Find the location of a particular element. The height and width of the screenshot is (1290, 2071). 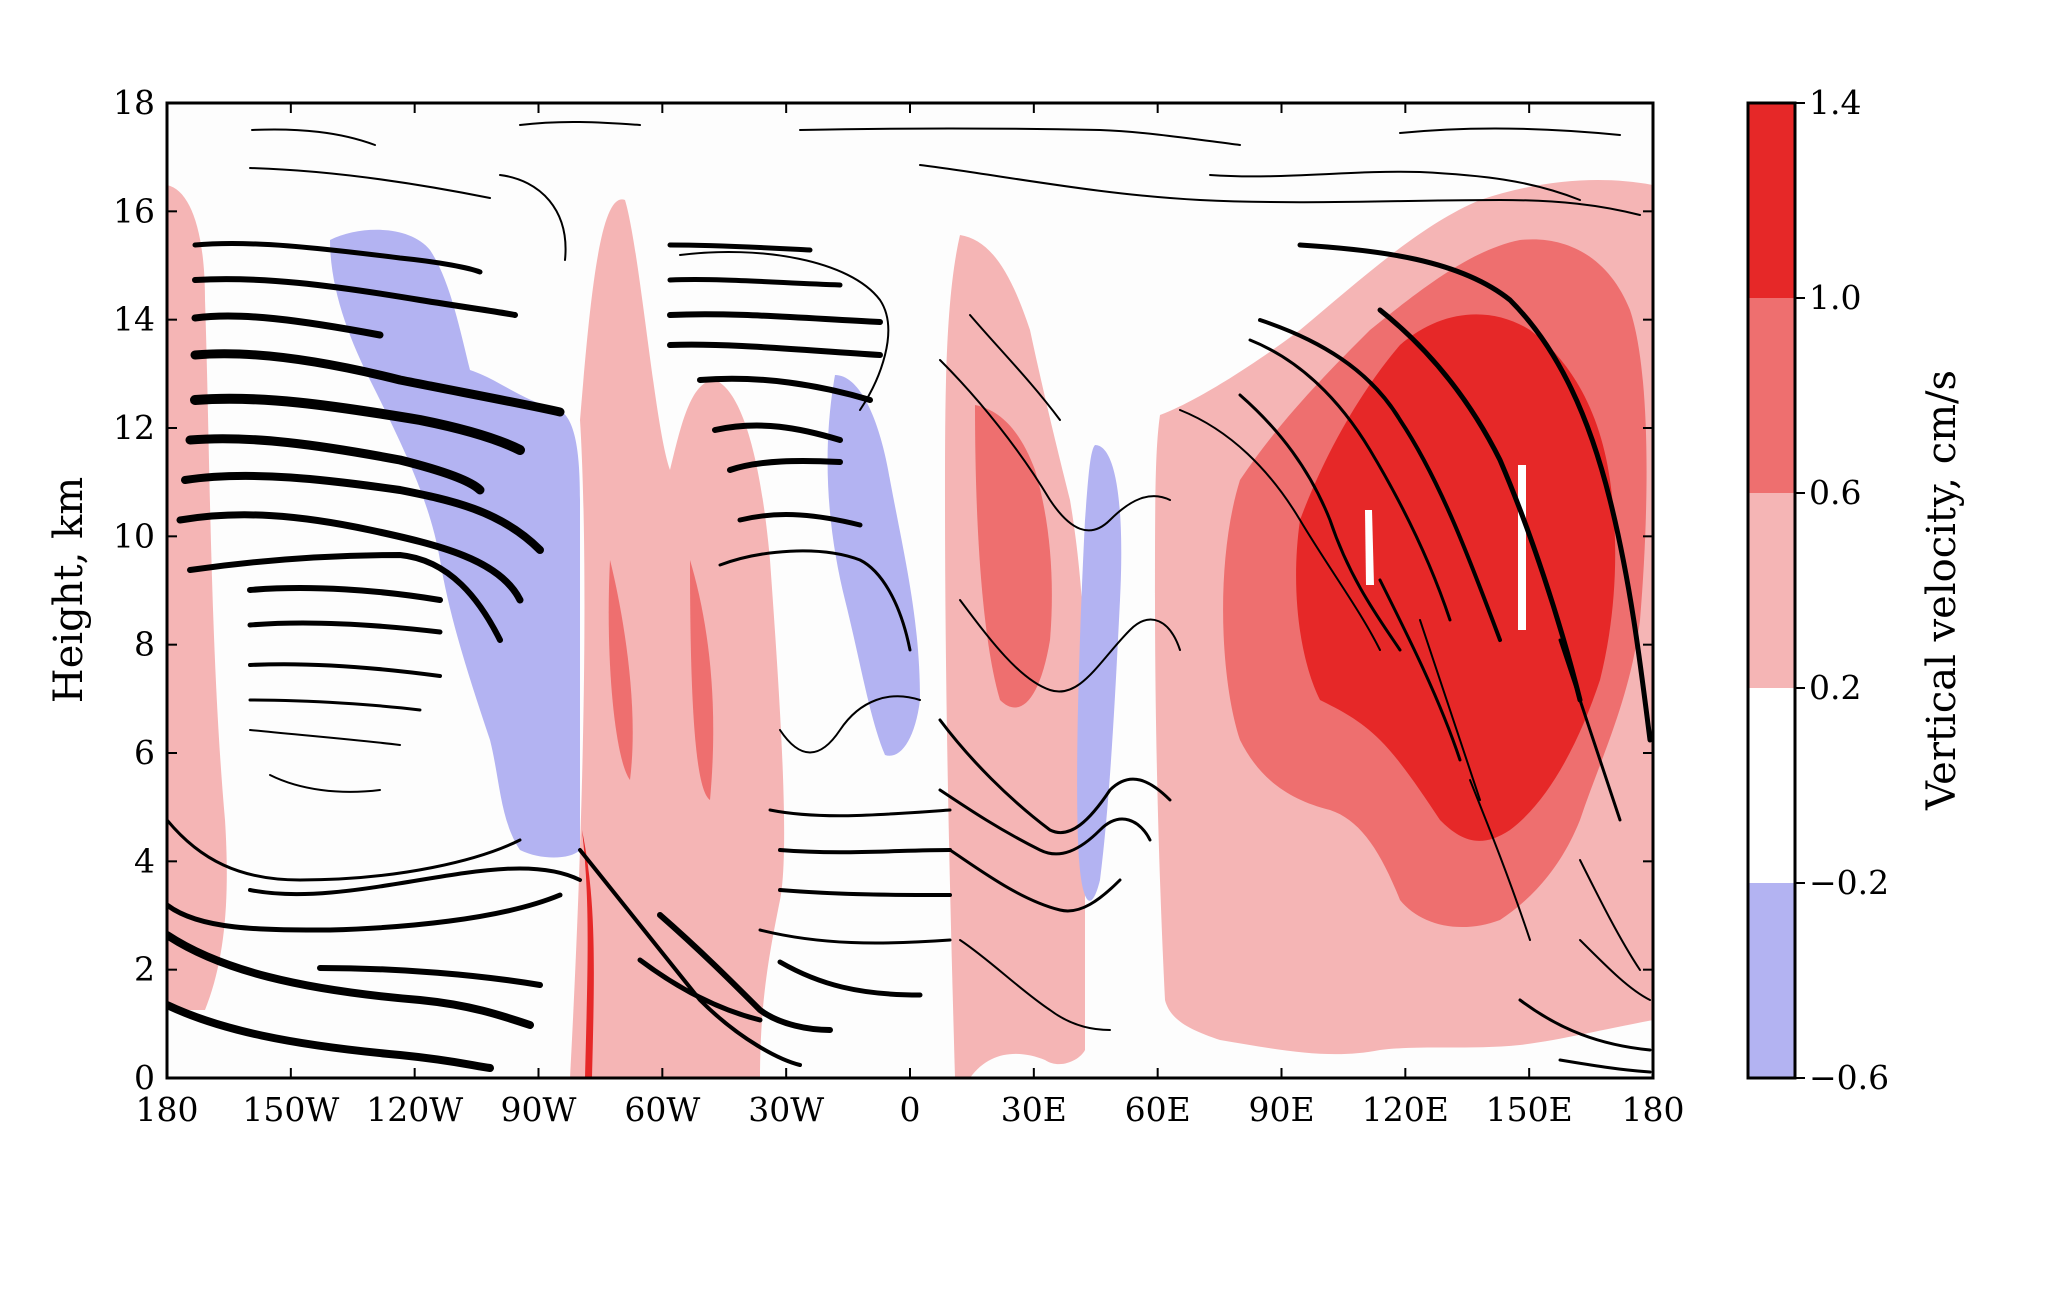

colorbar: −0.6 −0.2 0.2 0.6 1.0 1.4 is located at coordinates (1817, 590).